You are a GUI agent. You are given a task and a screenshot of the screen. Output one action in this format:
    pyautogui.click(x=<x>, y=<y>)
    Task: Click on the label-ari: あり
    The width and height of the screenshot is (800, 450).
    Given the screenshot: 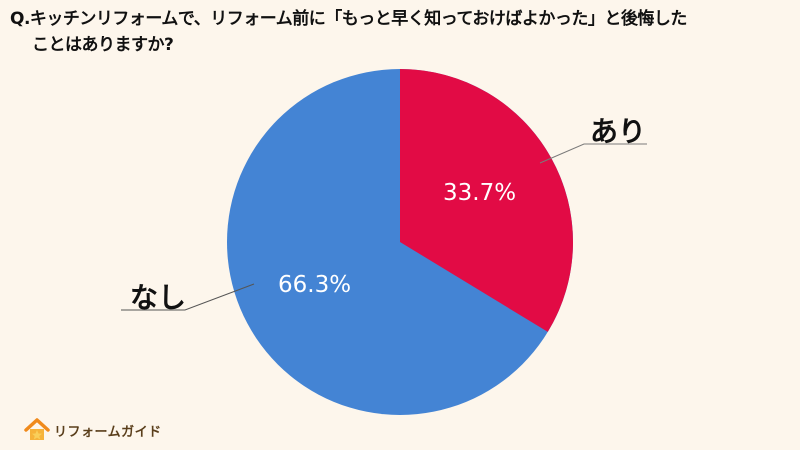 What is the action you would take?
    pyautogui.click(x=618, y=131)
    